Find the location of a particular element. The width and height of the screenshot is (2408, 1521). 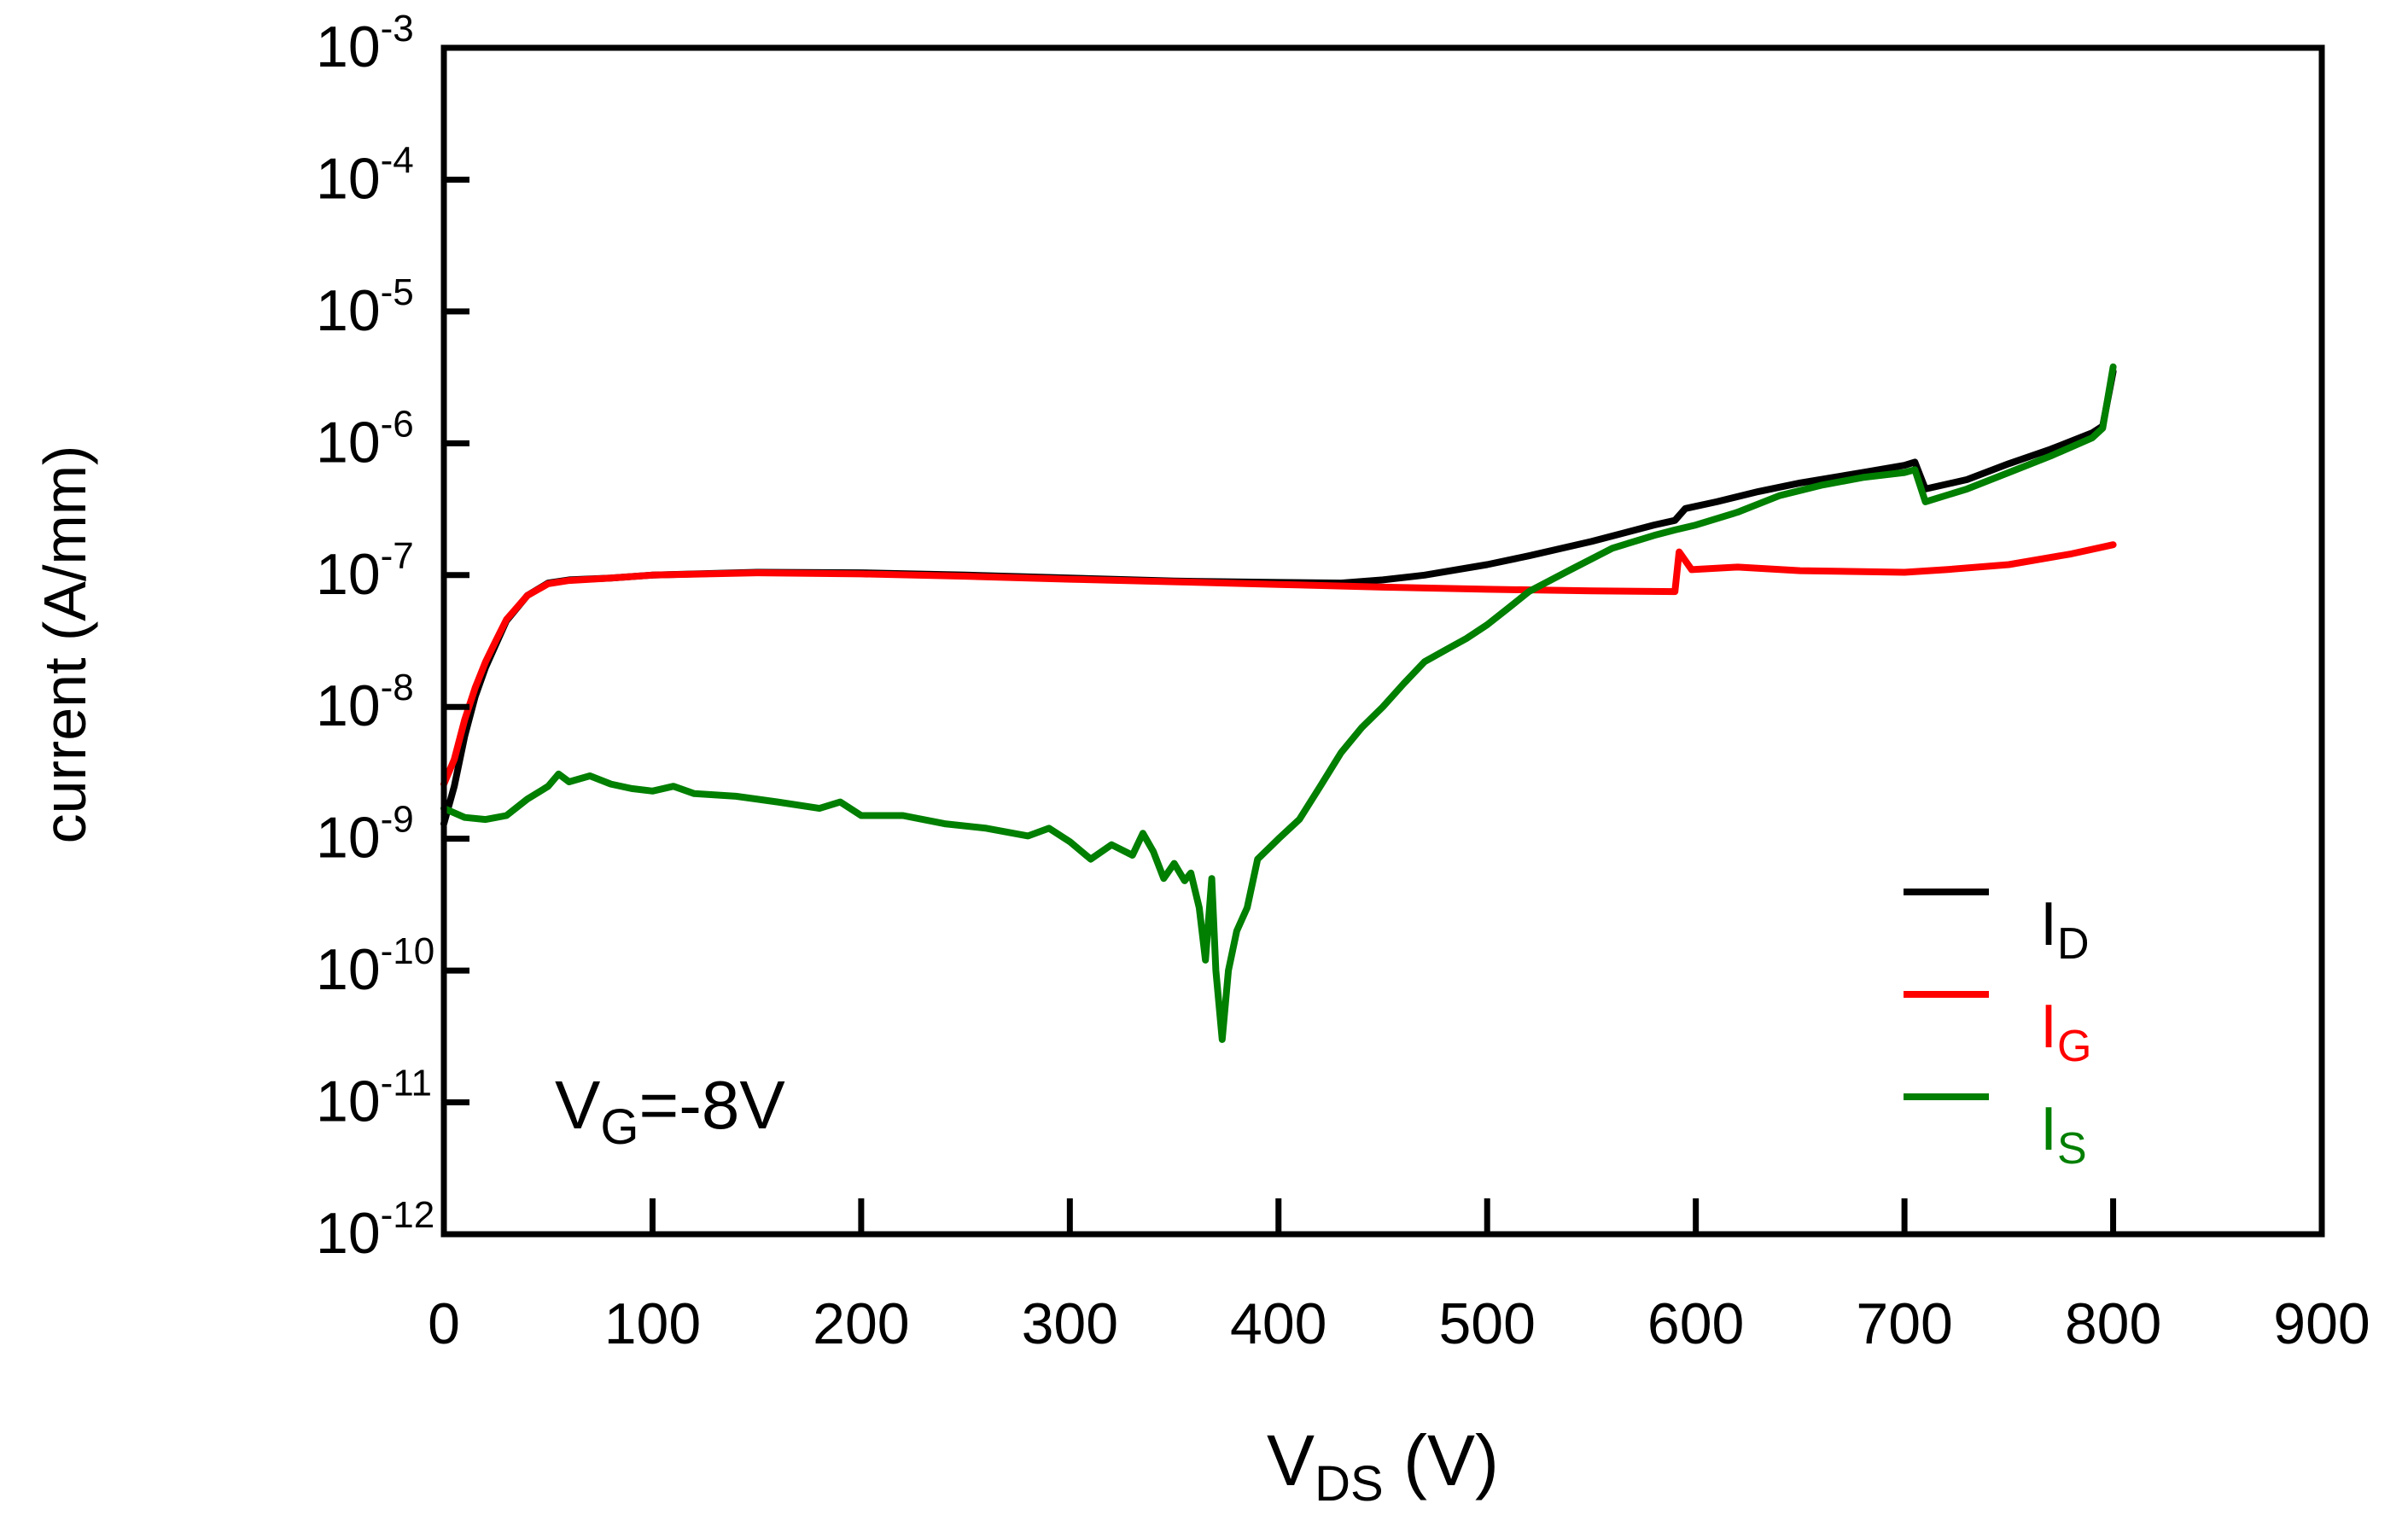

x-tick-label: 0 is located at coordinates (444, 1323).